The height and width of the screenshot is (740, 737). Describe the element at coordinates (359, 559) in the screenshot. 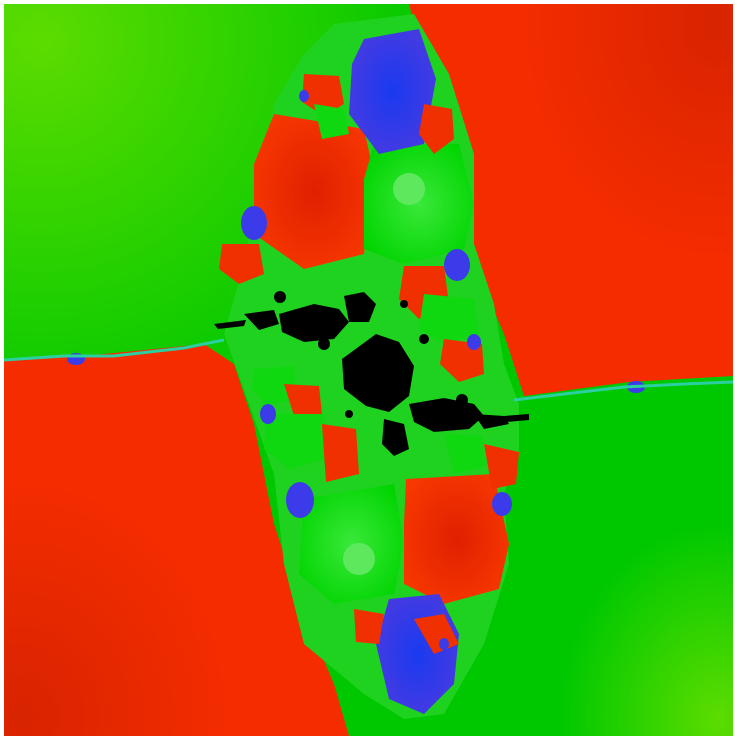

I see `cell-green-lower-center` at that location.